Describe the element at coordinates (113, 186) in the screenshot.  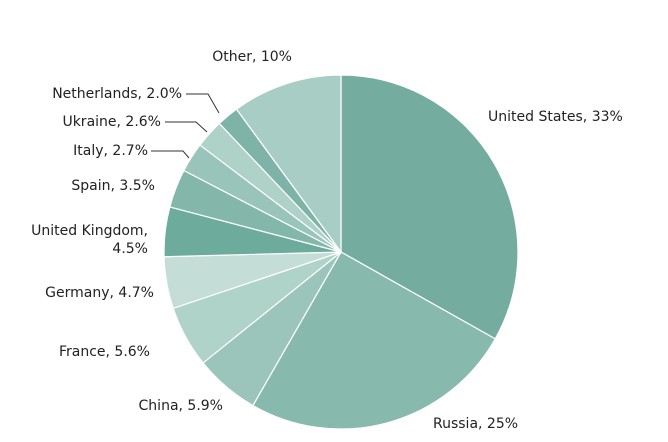
I see `slice-label-spain: Spain, 3.5%` at that location.